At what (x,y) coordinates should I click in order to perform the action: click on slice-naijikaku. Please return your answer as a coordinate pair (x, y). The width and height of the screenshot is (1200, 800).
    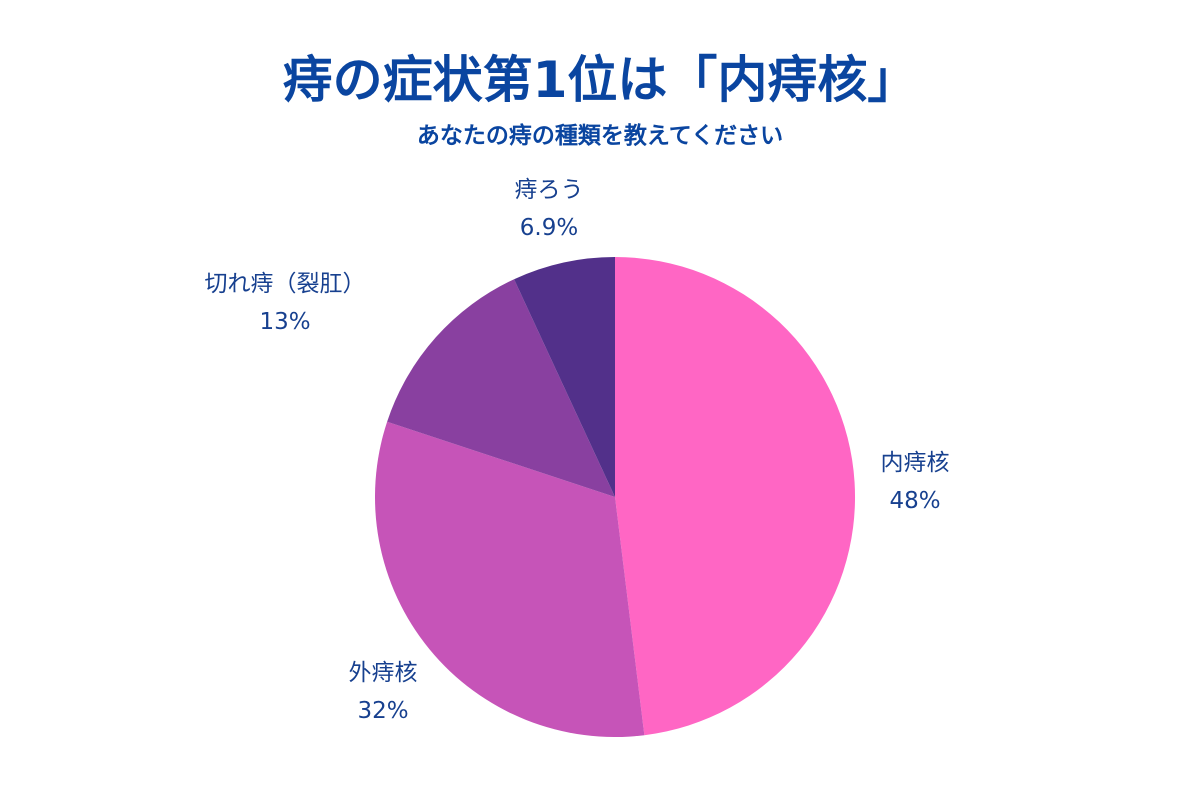
    Looking at the image, I should click on (735, 496).